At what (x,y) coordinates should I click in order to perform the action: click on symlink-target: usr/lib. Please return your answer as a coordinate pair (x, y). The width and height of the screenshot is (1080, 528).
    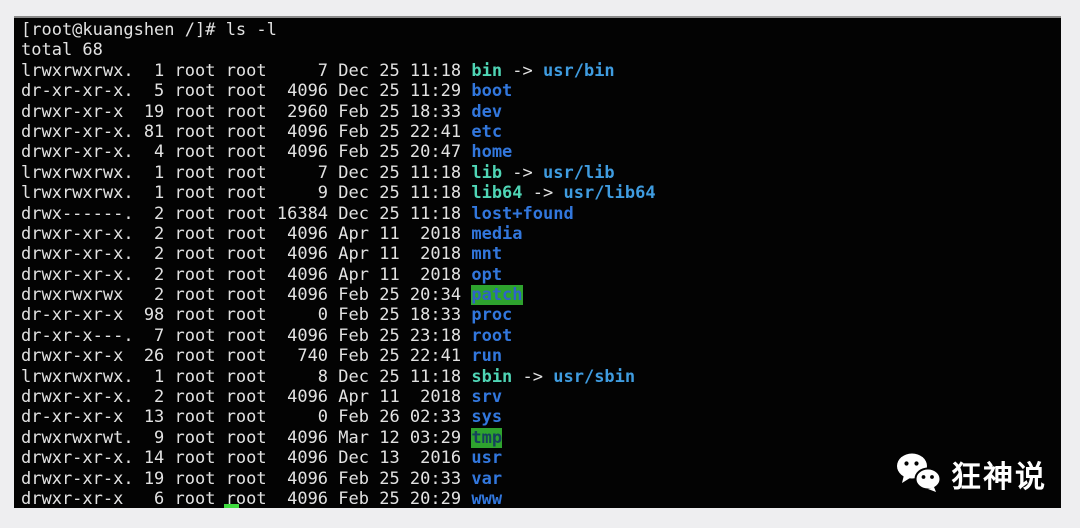
    Looking at the image, I should click on (579, 172).